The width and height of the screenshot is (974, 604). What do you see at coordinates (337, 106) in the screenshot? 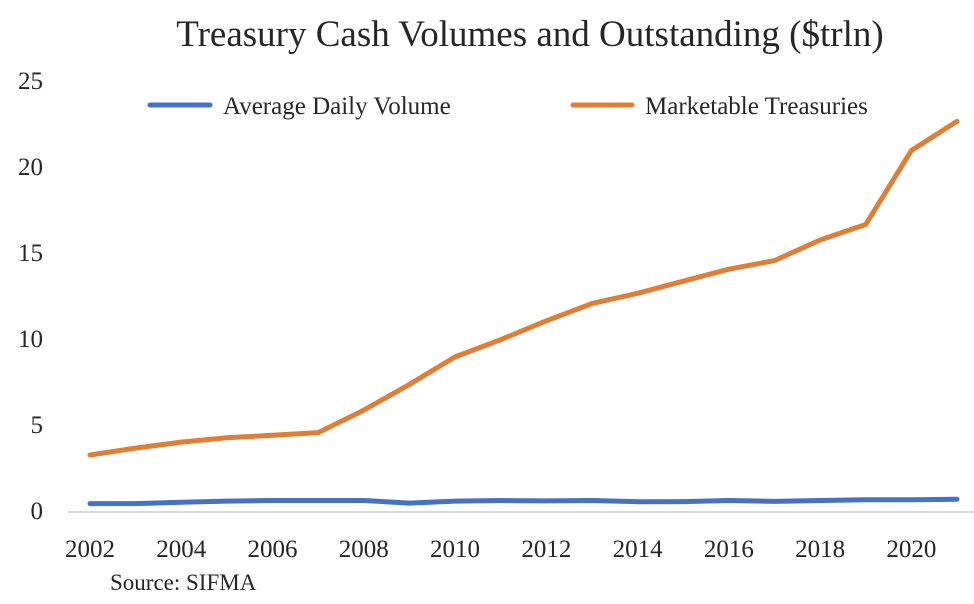
I see `legend-label-average-daily-volume: Average Daily Volume` at bounding box center [337, 106].